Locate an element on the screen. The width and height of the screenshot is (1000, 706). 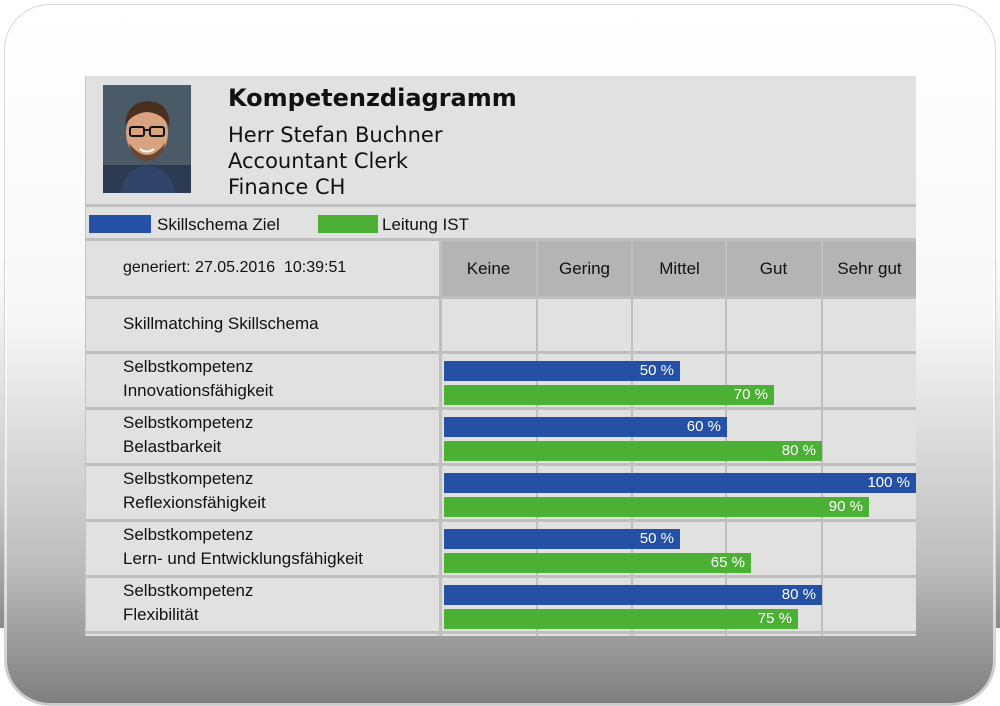
row-label-skill: Flexibilität is located at coordinates (161, 614).